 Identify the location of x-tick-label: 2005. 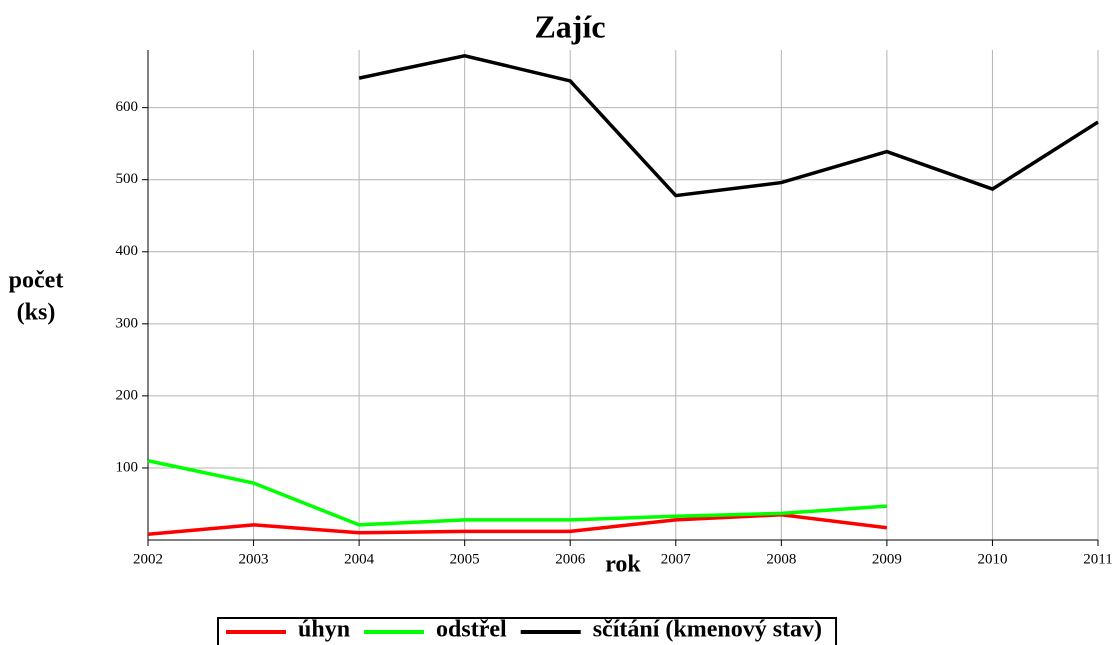
(465, 559).